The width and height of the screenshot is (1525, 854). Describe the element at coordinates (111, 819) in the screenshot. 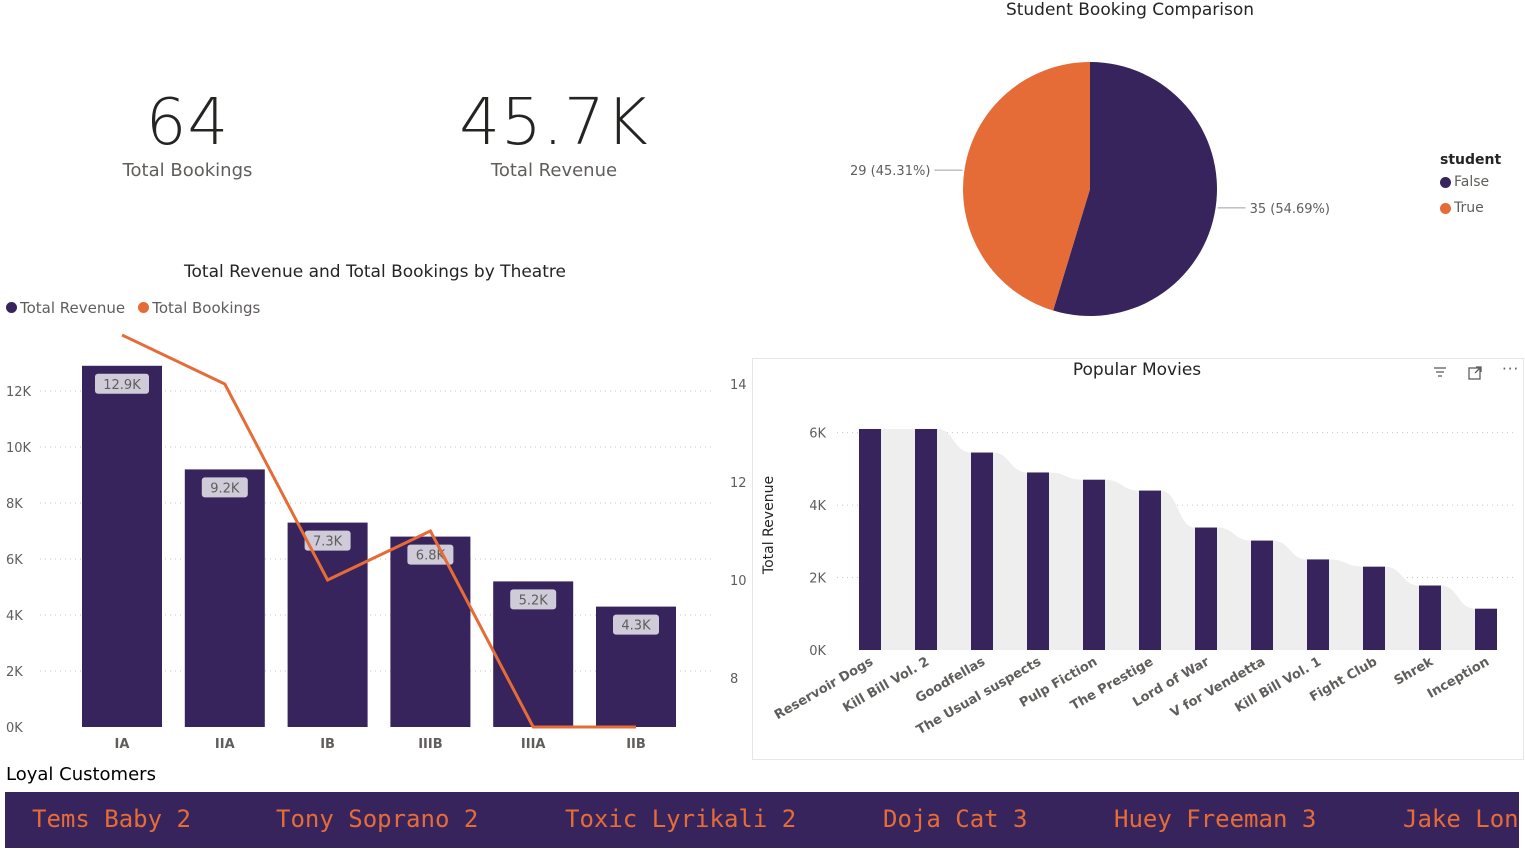

I see `loyal-customer-item: Tems Baby 2` at that location.